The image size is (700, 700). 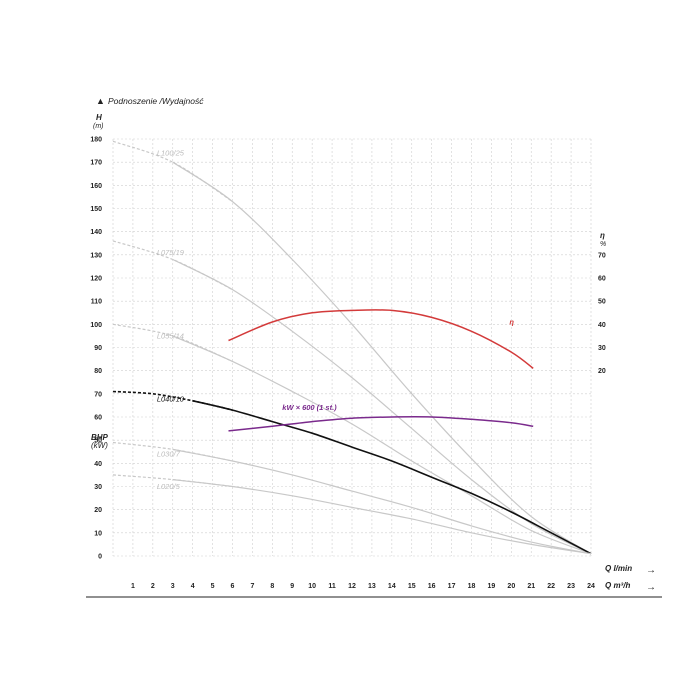 I want to click on x-tick-label: 20, so click(x=511, y=586).